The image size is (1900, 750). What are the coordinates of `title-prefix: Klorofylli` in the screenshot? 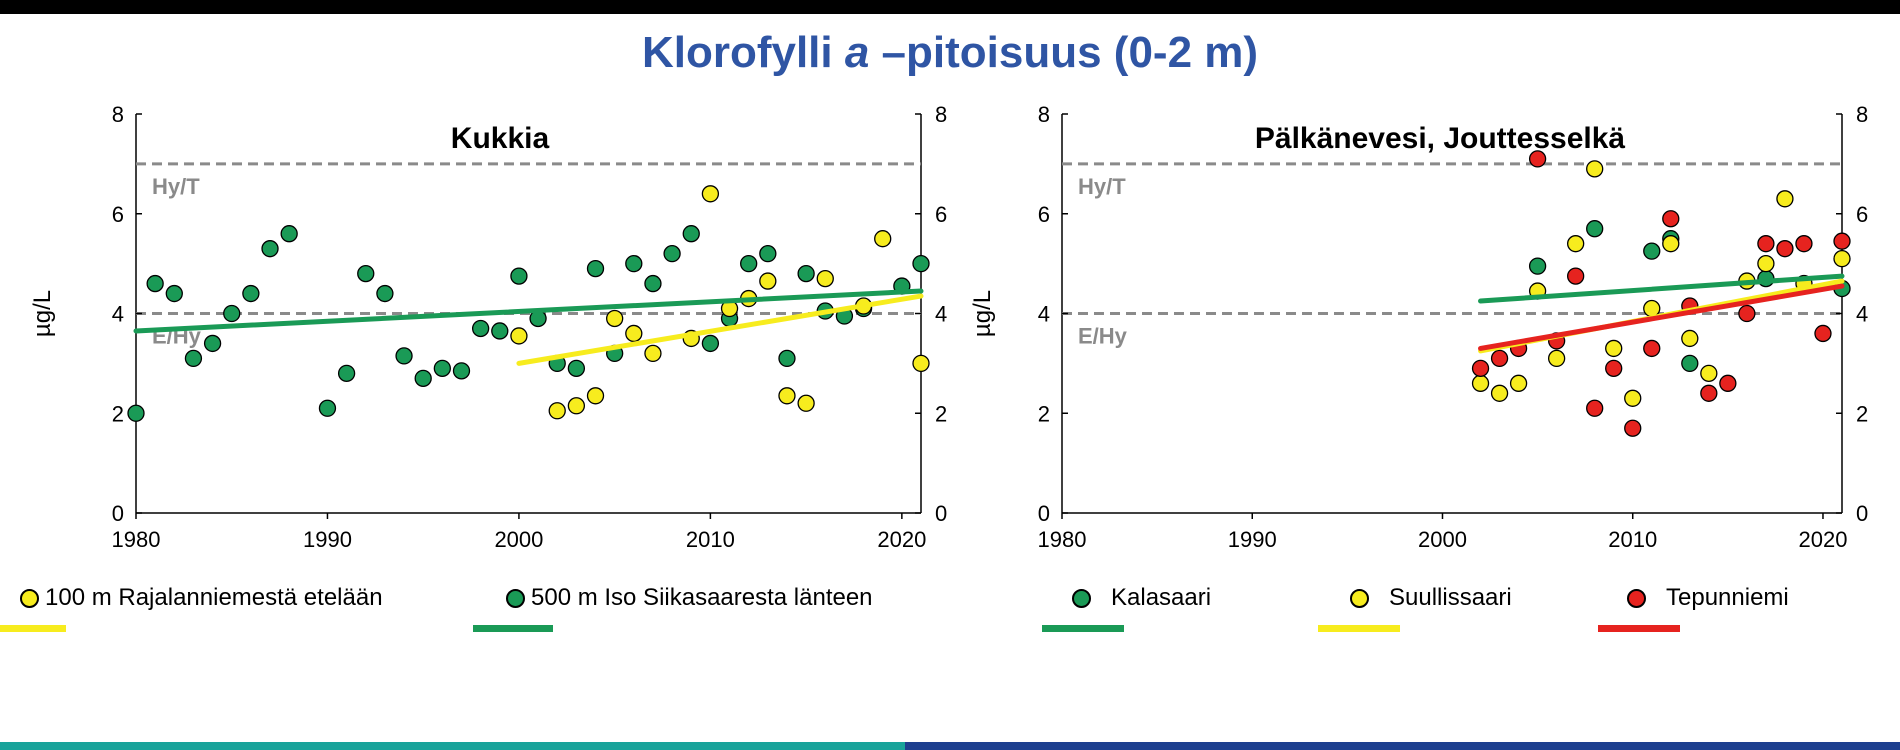 It's located at (743, 52).